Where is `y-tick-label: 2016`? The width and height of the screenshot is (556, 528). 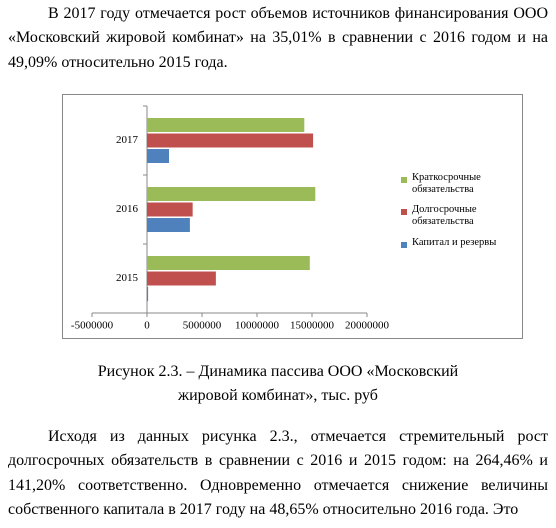
y-tick-label: 2016 is located at coordinates (127, 209).